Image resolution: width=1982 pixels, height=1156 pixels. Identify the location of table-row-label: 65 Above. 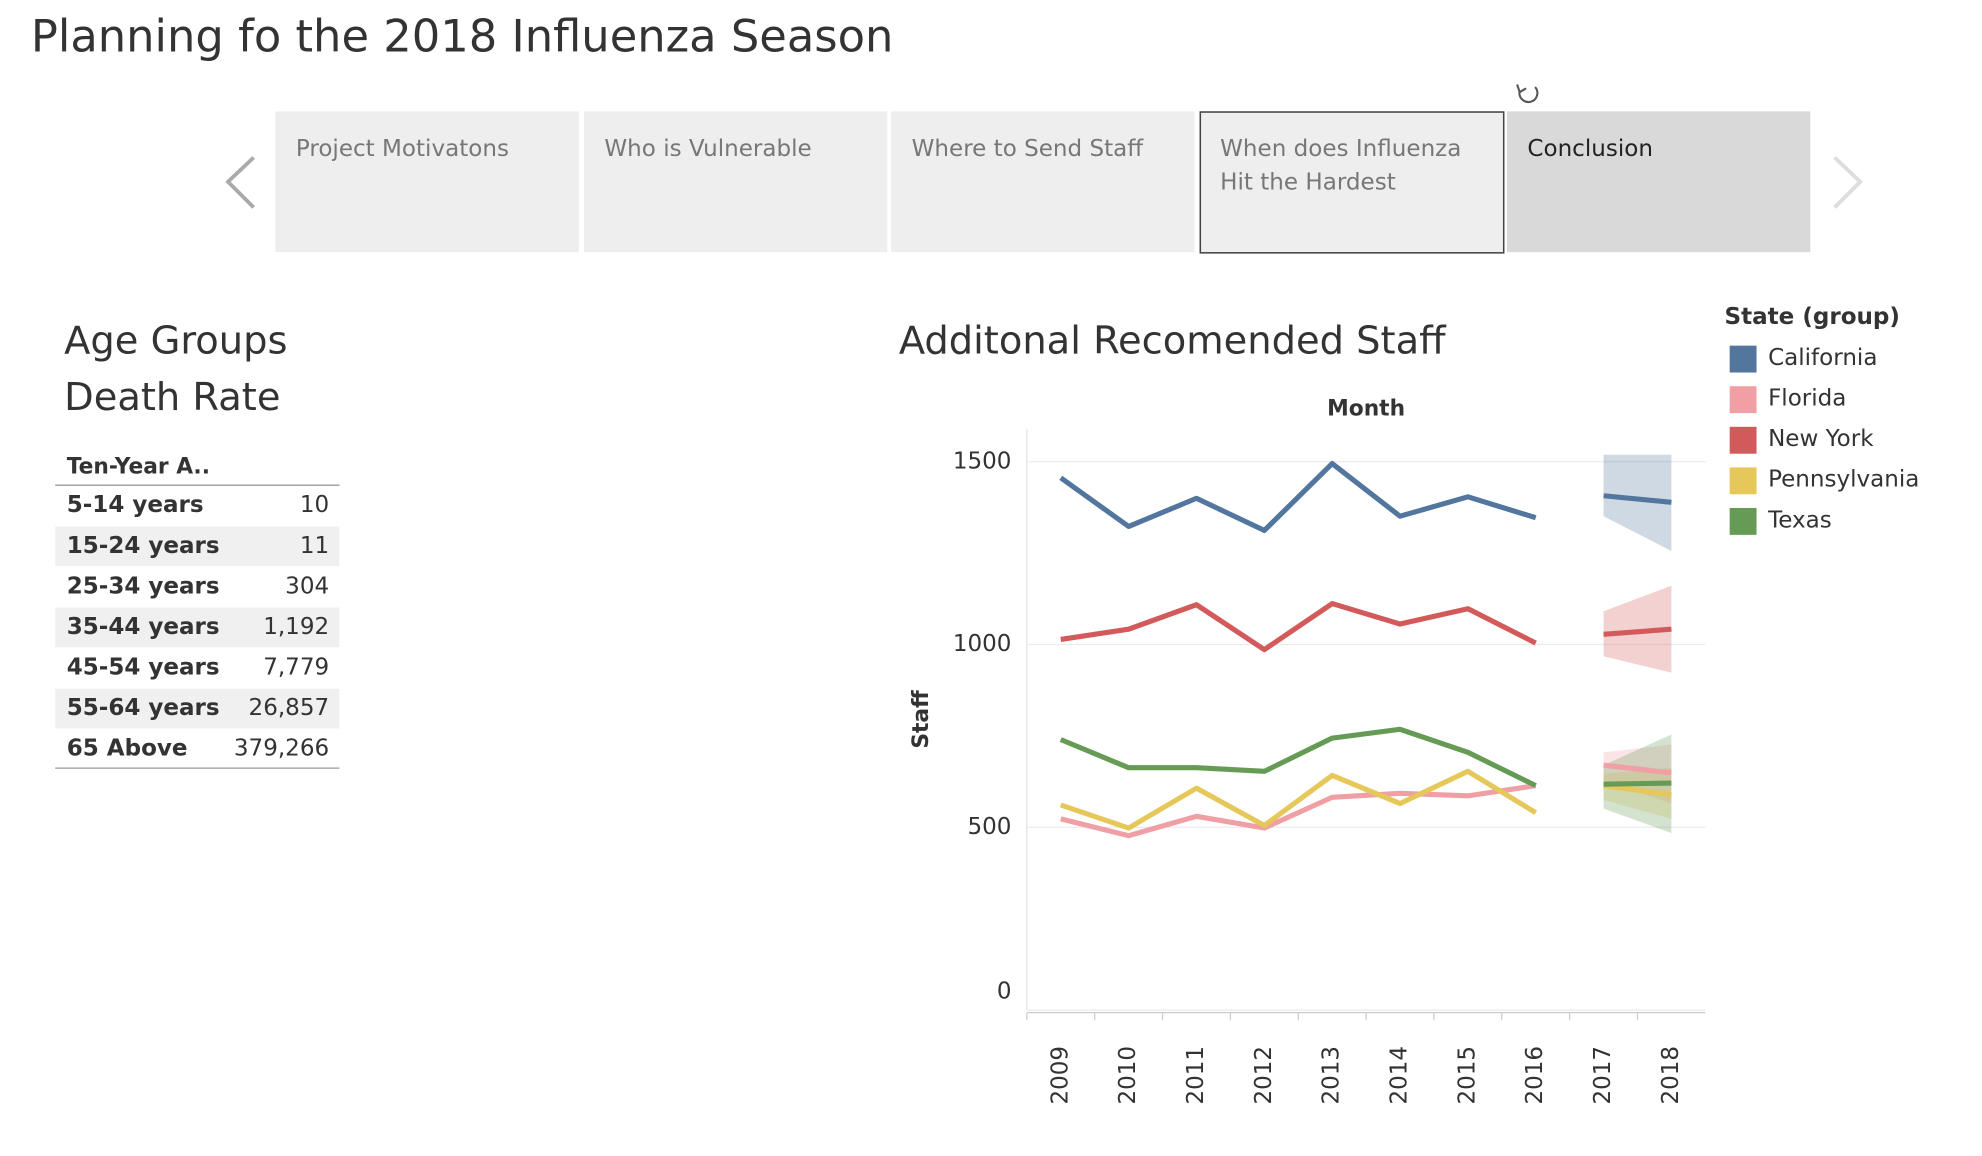
(127, 749).